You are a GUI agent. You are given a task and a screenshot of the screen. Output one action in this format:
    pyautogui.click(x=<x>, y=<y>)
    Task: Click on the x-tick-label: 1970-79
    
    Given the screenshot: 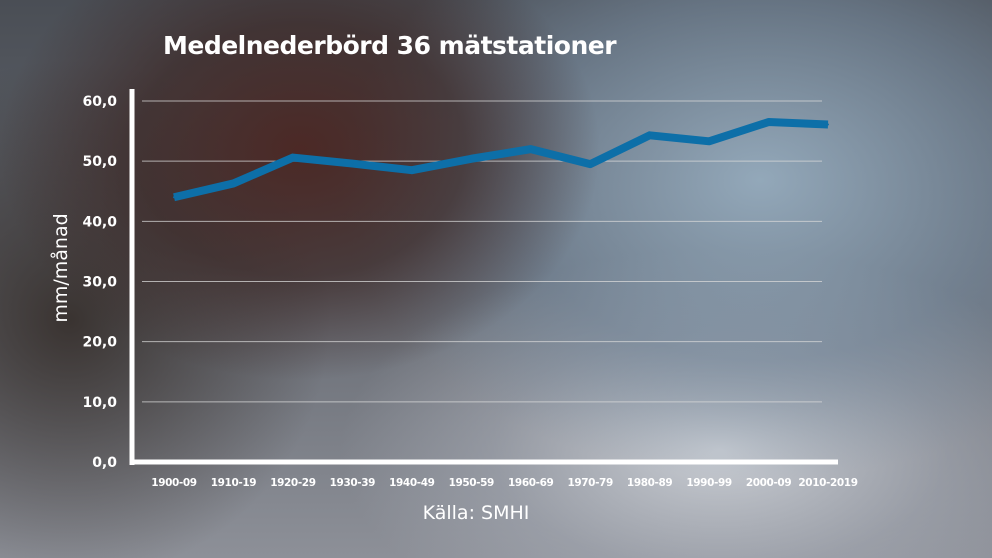 What is the action you would take?
    pyautogui.click(x=589, y=483)
    